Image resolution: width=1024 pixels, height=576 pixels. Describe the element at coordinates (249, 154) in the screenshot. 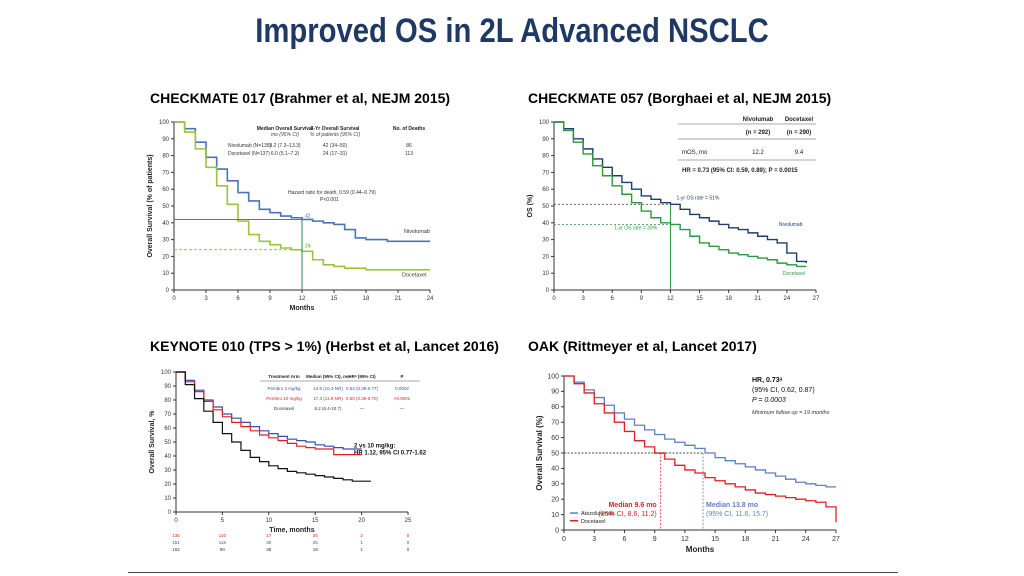

I see `table-row-label: Docetaxel (N=137)` at that location.